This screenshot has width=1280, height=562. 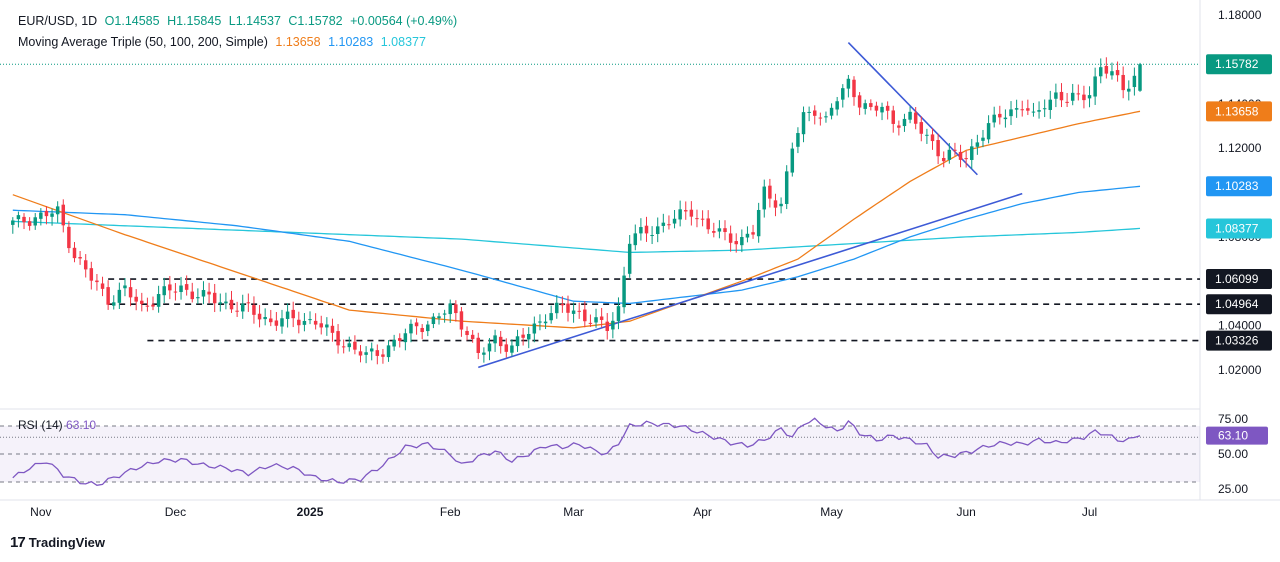 What do you see at coordinates (67, 542) in the screenshot?
I see `brand-name: TradingView` at bounding box center [67, 542].